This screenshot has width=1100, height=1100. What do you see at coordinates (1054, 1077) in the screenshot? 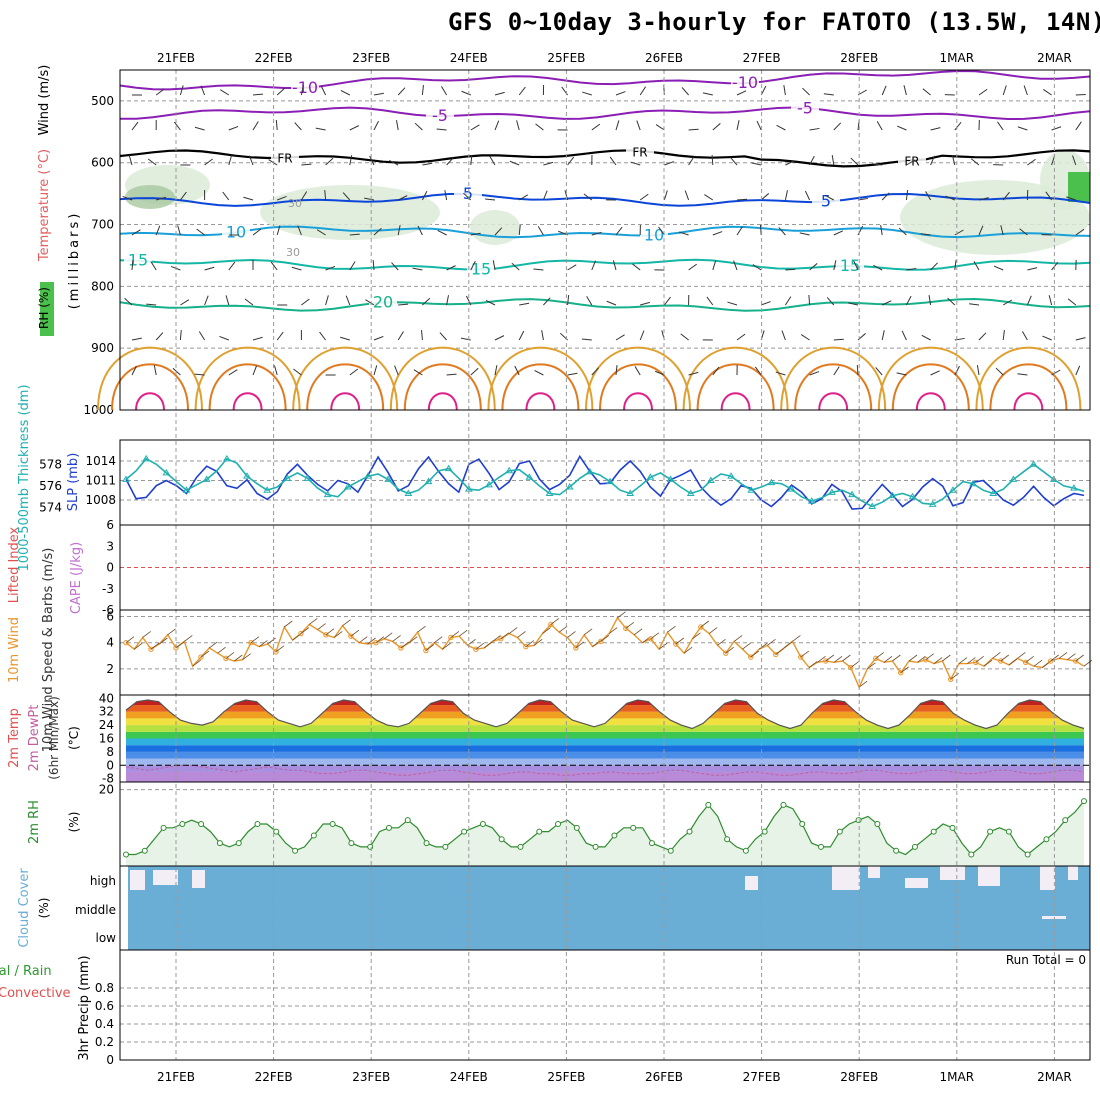
I see `bottom-date-tick: 2MAR` at bounding box center [1054, 1077].